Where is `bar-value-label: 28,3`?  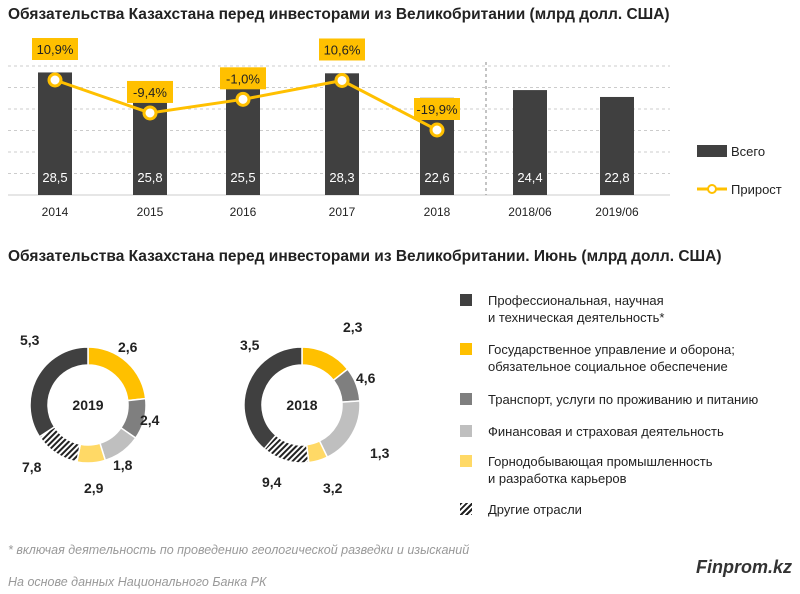 bar-value-label: 28,3 is located at coordinates (341, 177).